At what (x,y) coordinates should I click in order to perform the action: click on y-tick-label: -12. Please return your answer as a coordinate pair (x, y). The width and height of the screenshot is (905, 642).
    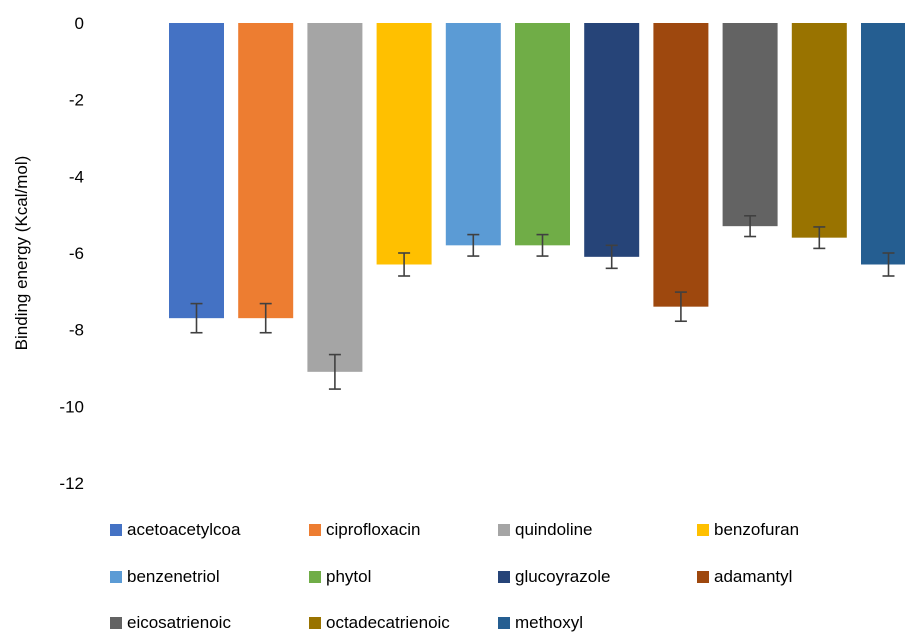
    Looking at the image, I should click on (71, 483).